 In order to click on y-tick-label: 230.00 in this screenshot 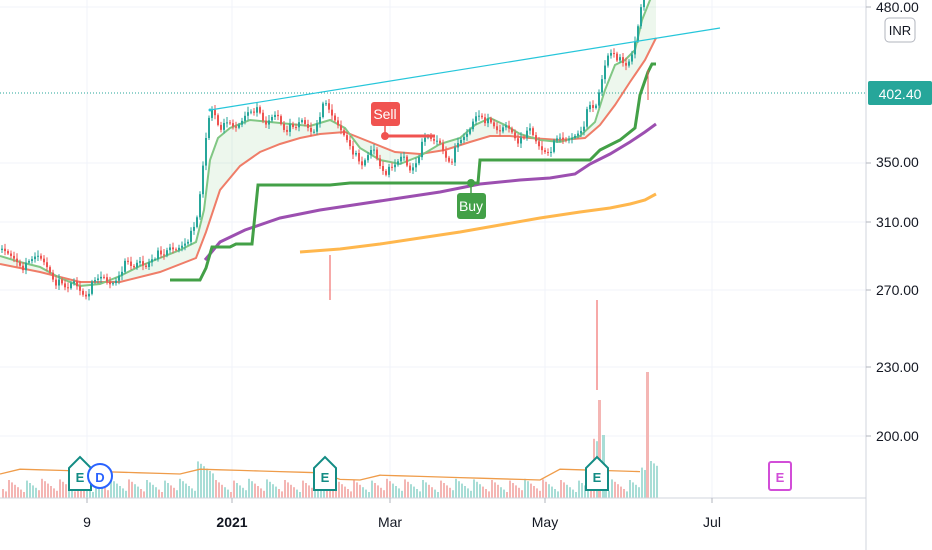, I will do `click(897, 367)`.